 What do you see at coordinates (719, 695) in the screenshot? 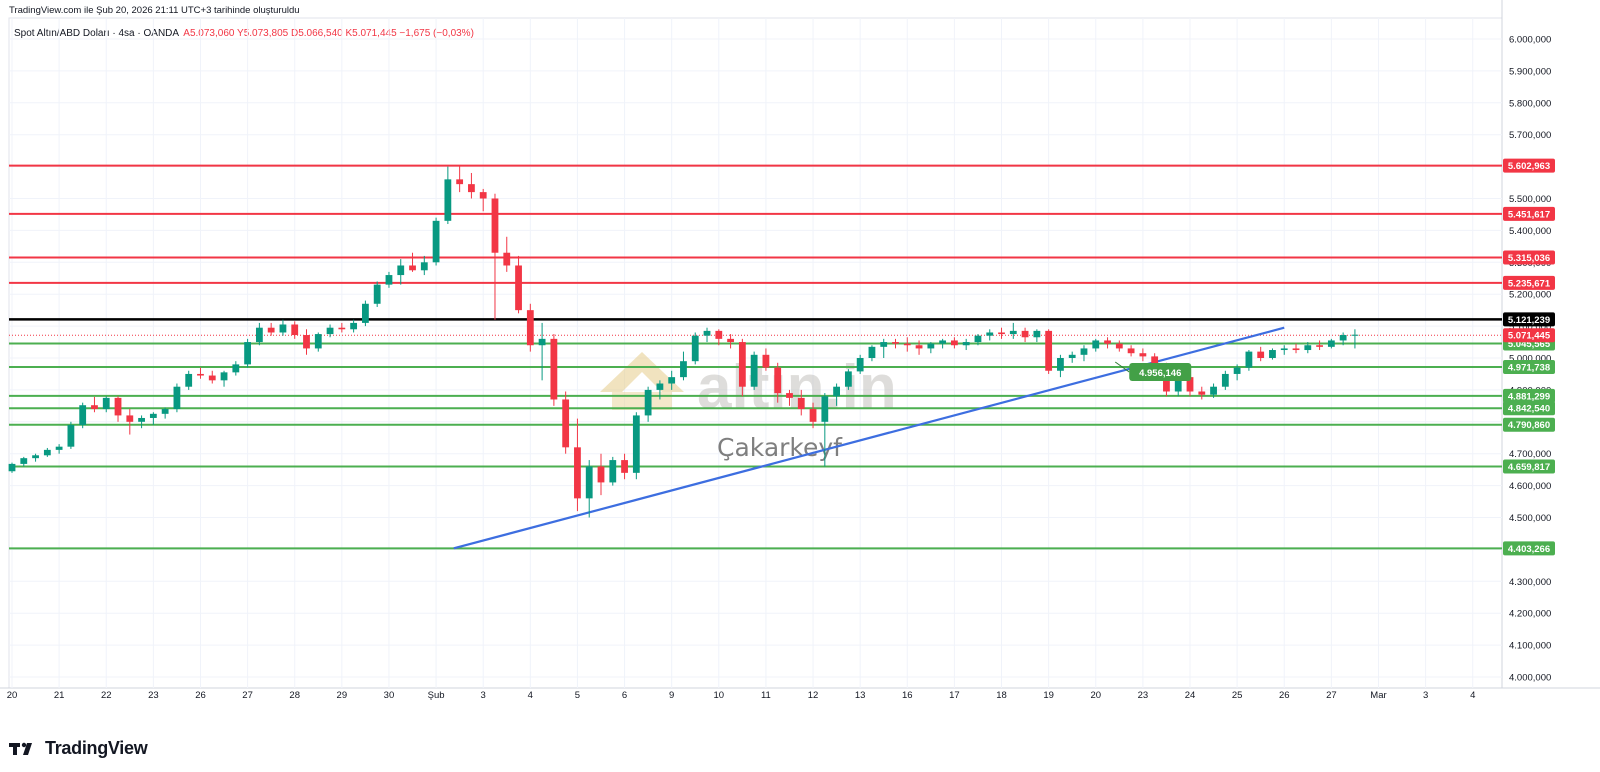
I see `time-tick-label: 10` at bounding box center [719, 695].